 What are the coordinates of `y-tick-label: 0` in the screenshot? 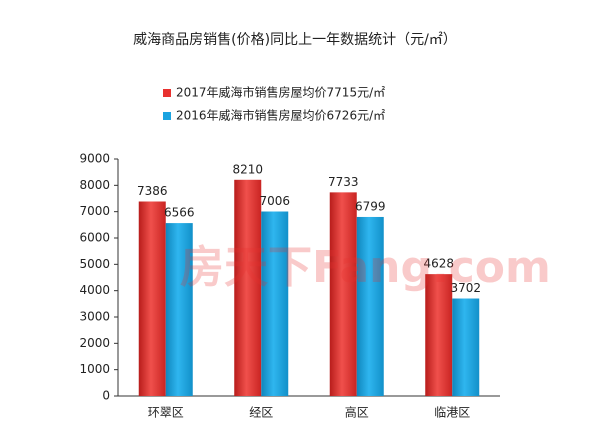 It's located at (106, 396).